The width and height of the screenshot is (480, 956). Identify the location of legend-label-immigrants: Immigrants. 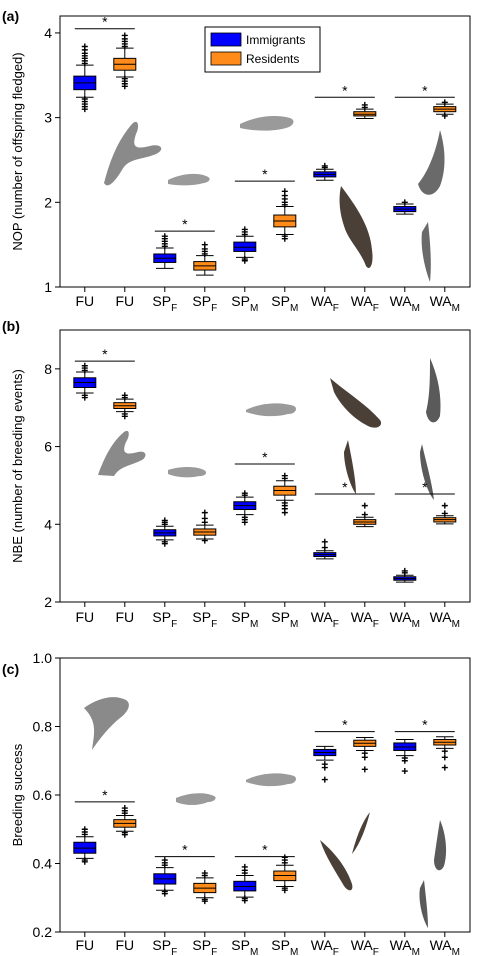
(275, 40).